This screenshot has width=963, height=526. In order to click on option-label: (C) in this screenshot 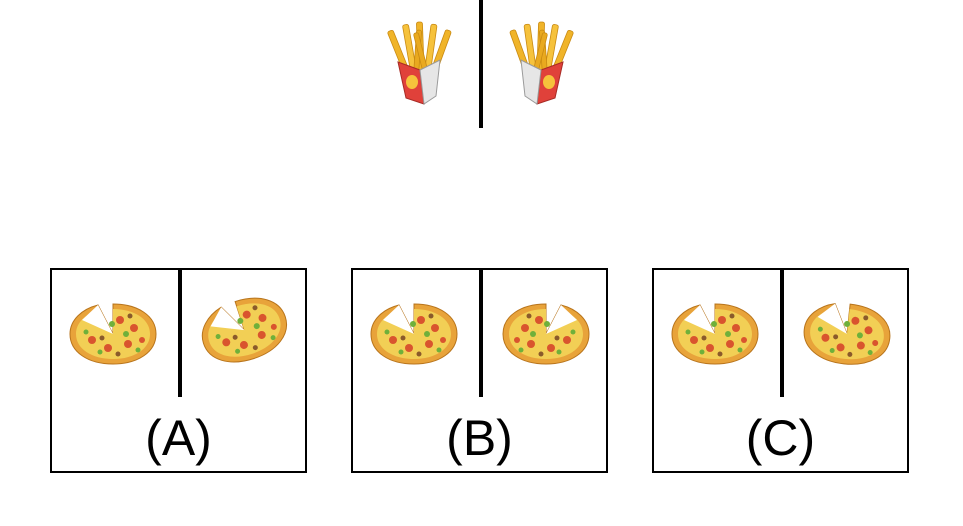, I will do `click(780, 438)`.